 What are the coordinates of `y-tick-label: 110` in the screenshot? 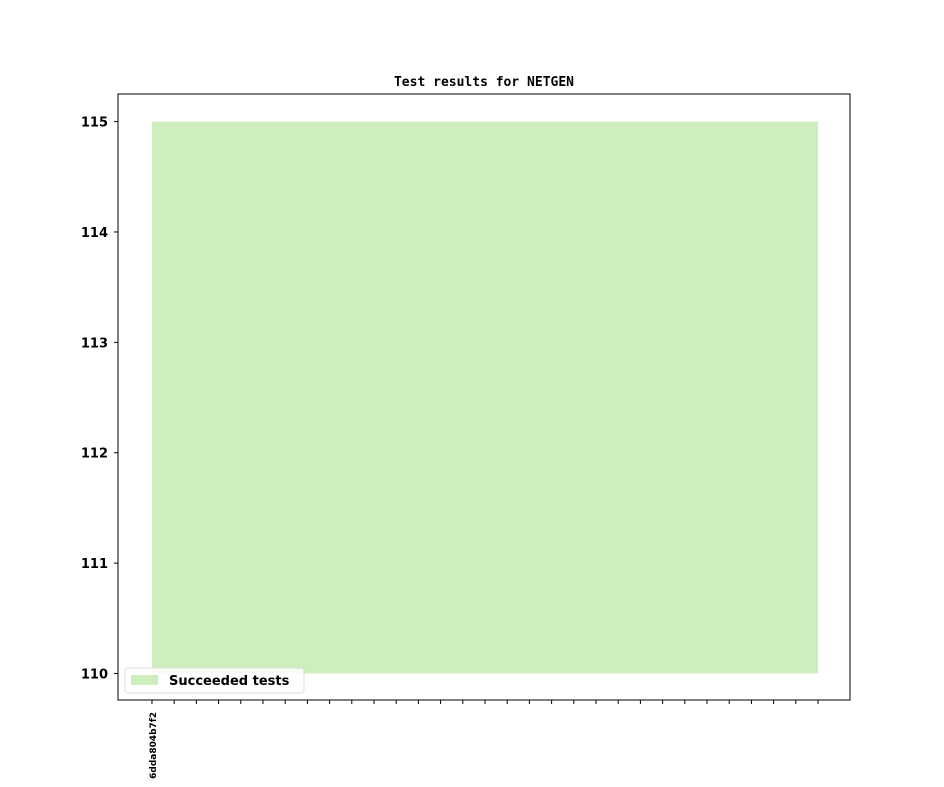 It's located at (94, 675).